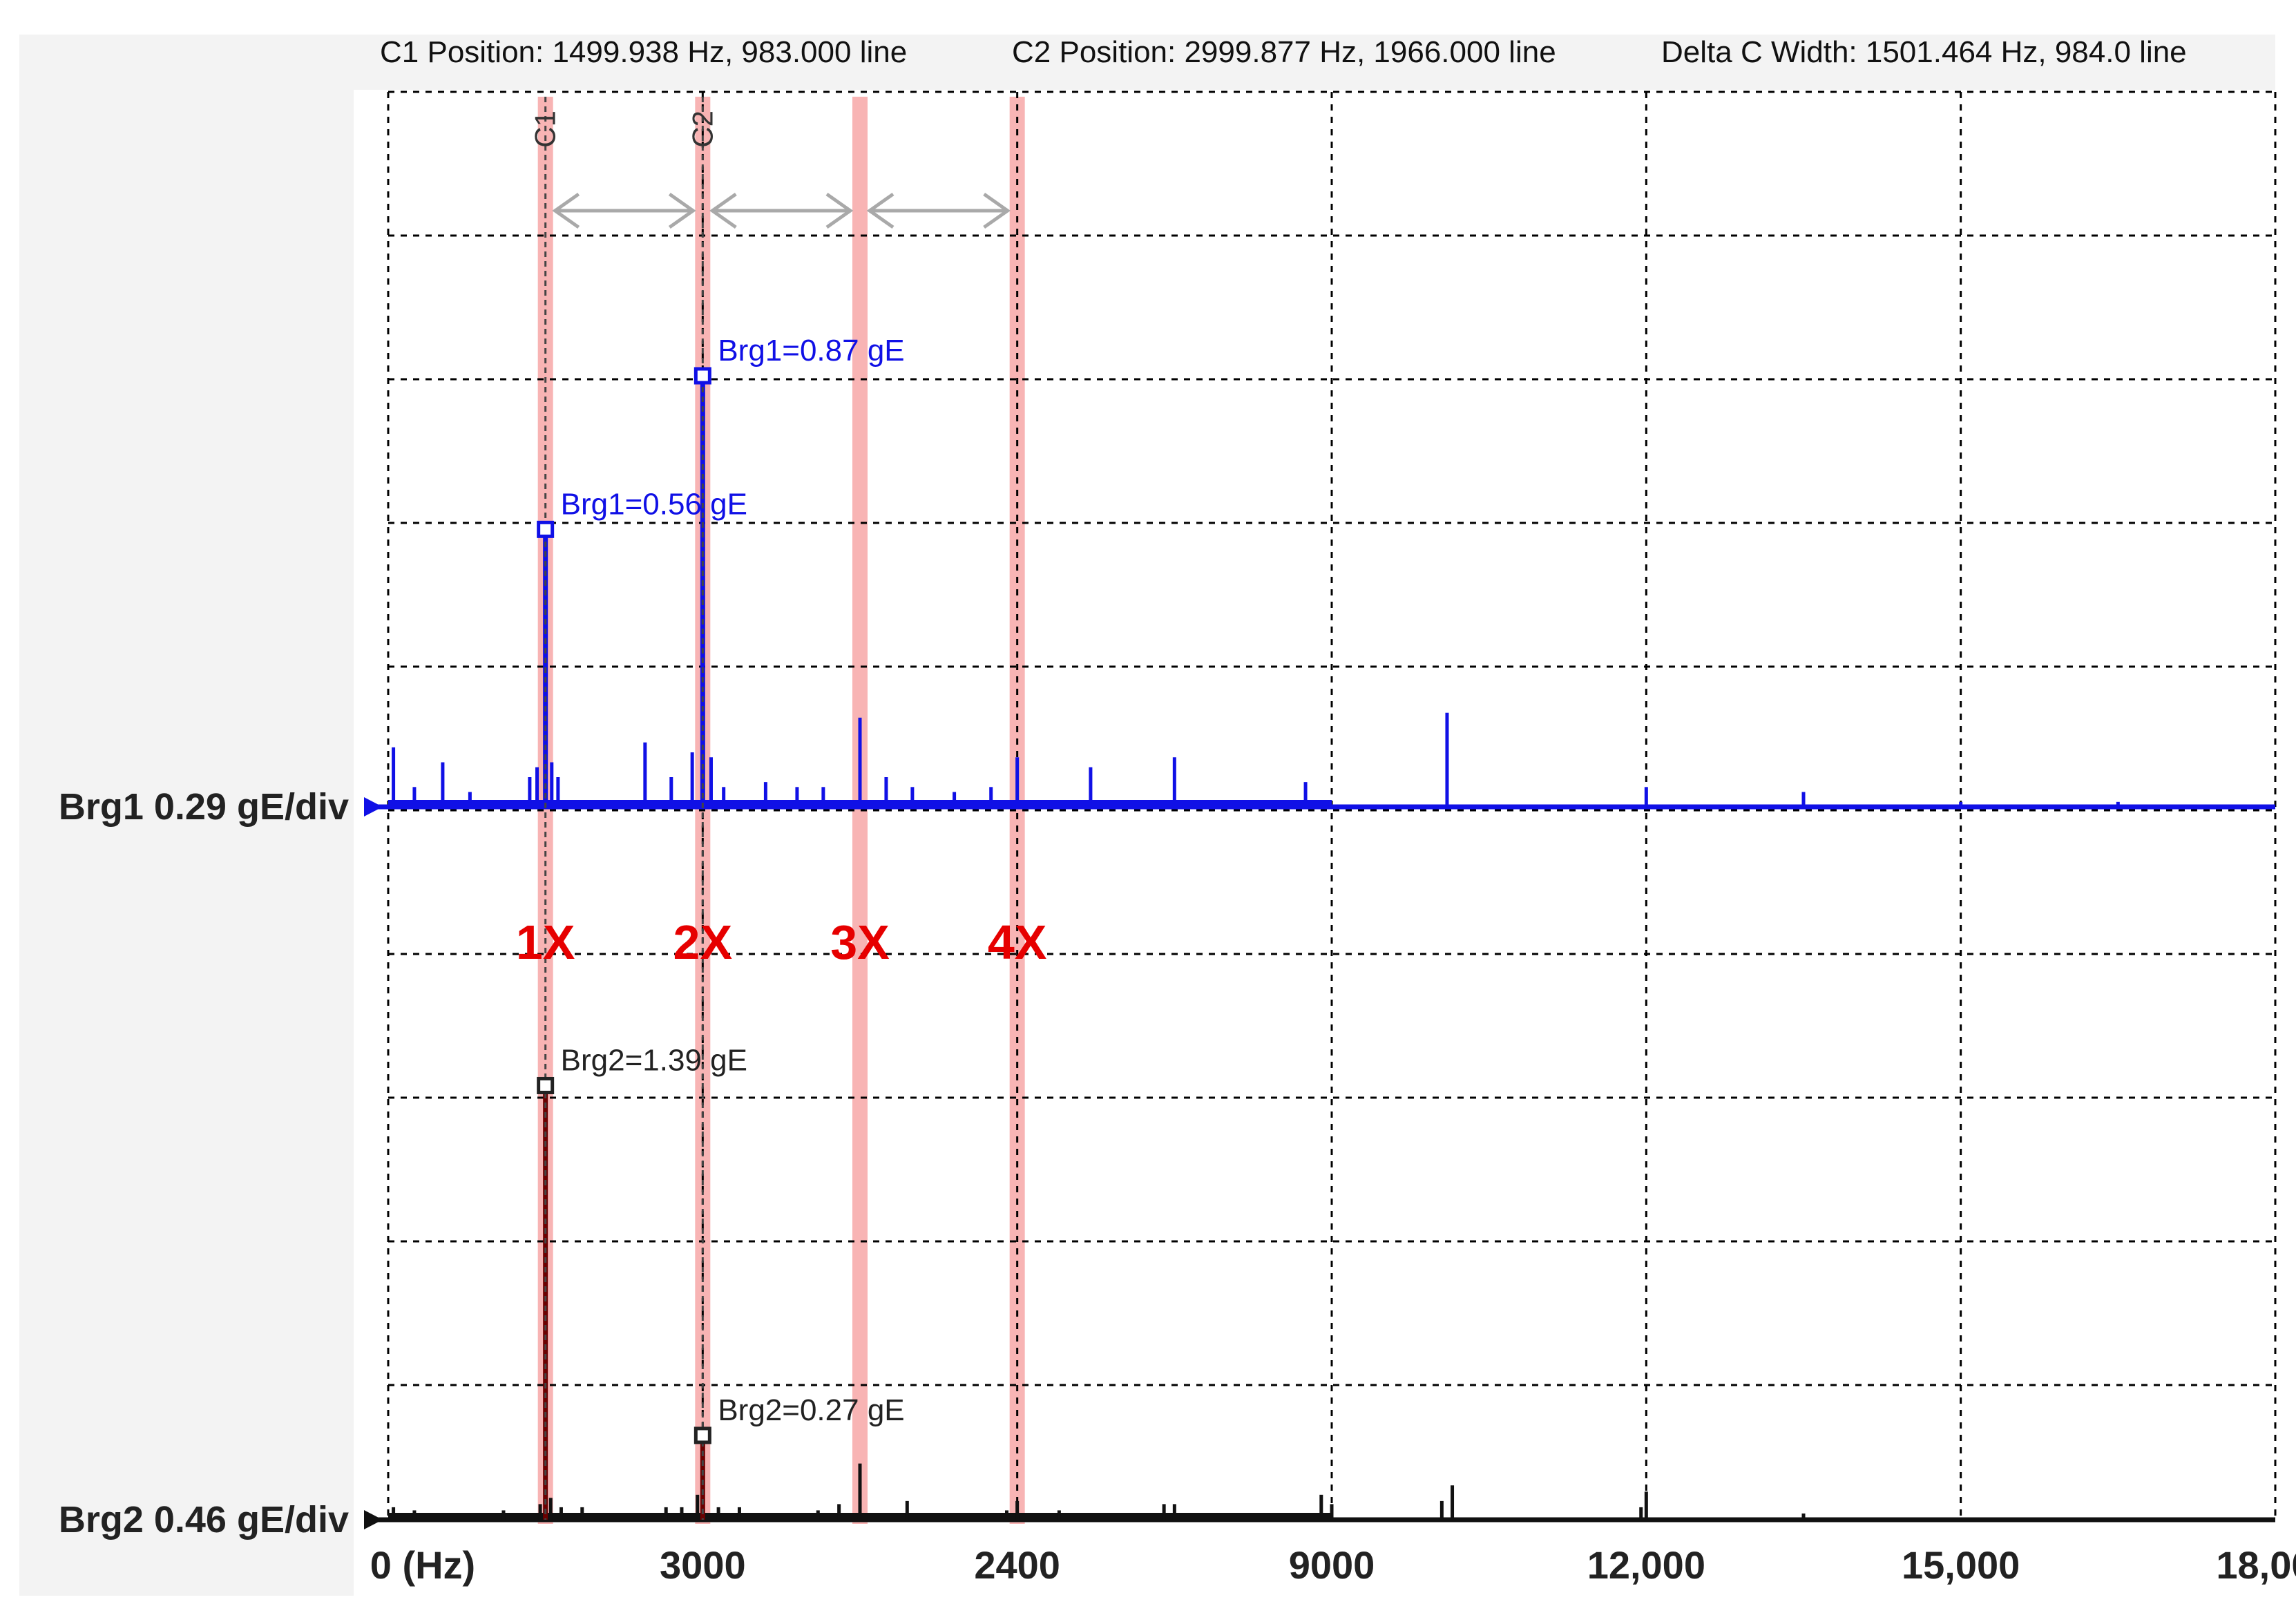 The image size is (2296, 1613). Describe the element at coordinates (654, 1060) in the screenshot. I see `annotation-label: Brg2=1.39 gE` at that location.